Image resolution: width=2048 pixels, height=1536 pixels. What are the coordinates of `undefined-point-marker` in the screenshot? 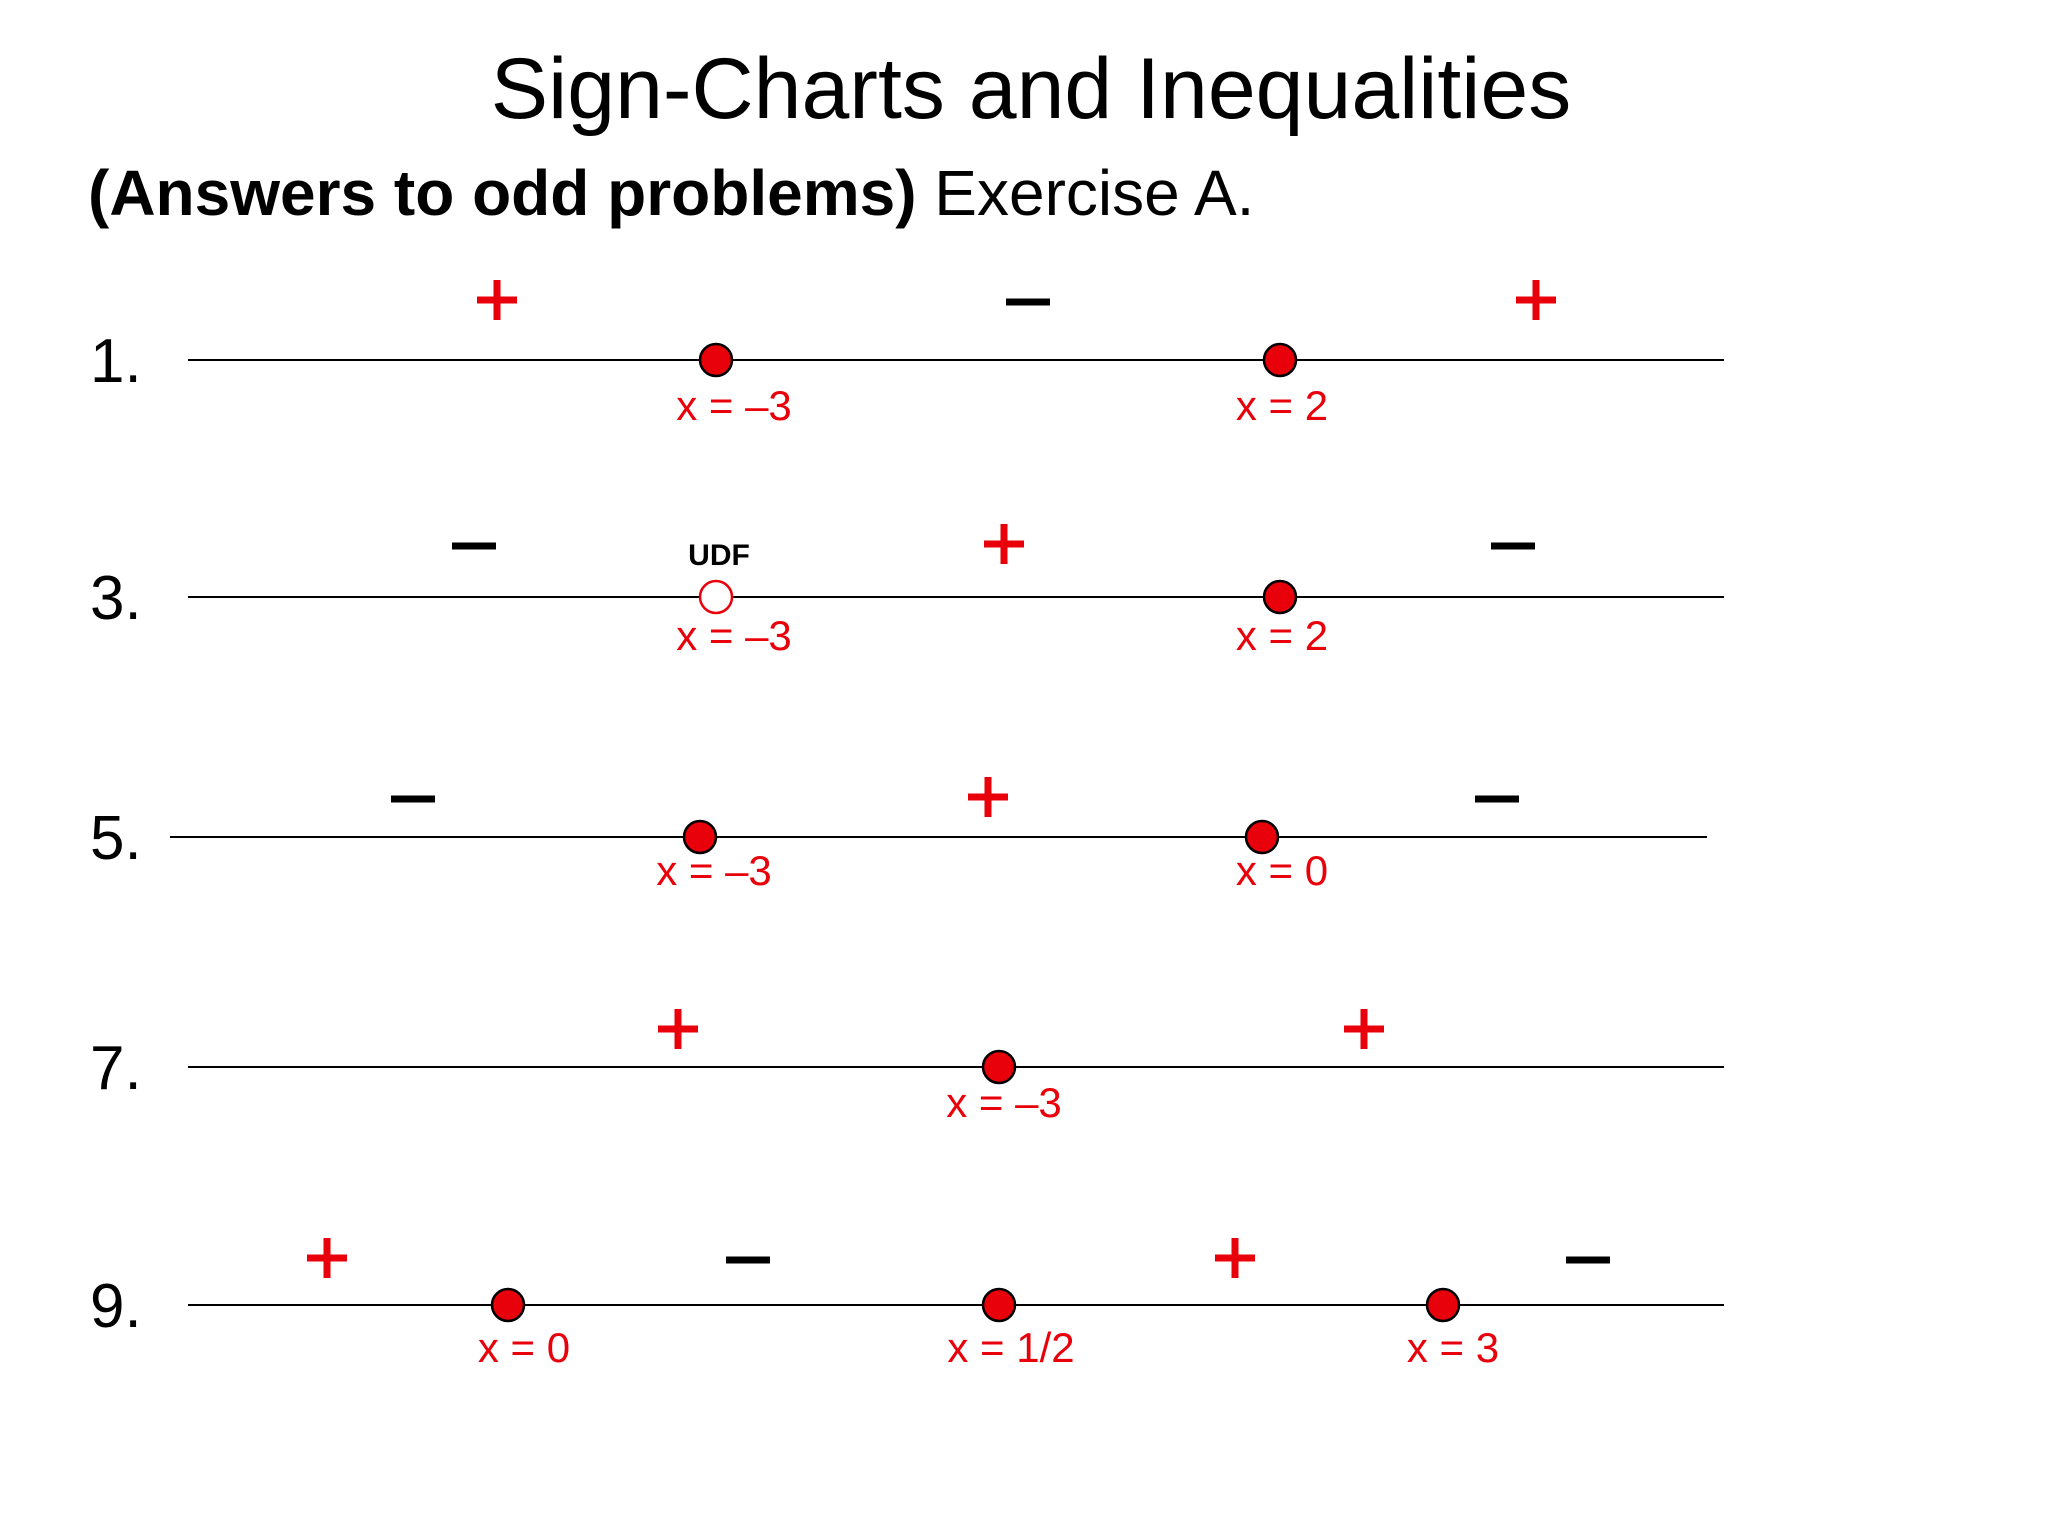 It's located at (716, 597).